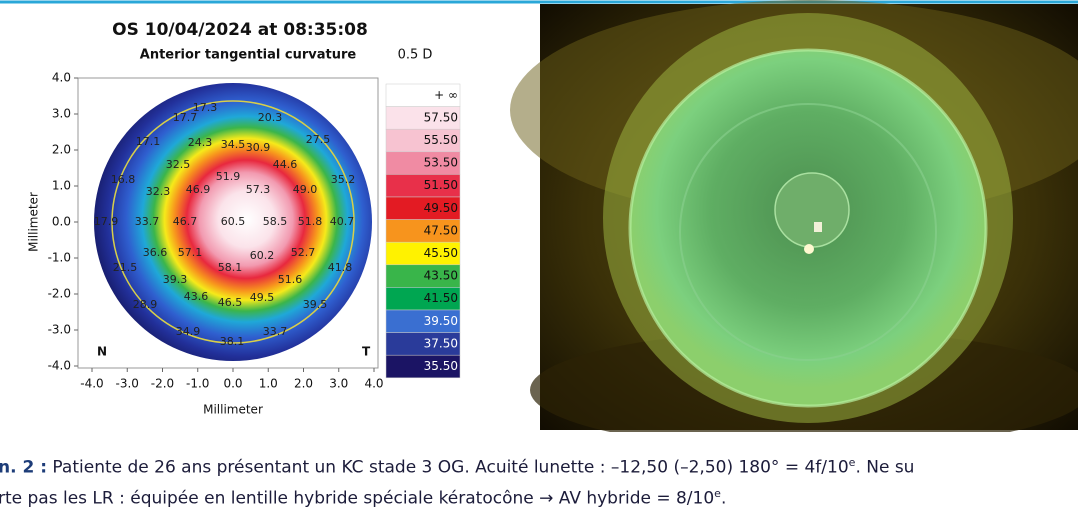 The image size is (1078, 516). Describe the element at coordinates (232, 341) in the screenshot. I see `map-value: 38.1` at that location.